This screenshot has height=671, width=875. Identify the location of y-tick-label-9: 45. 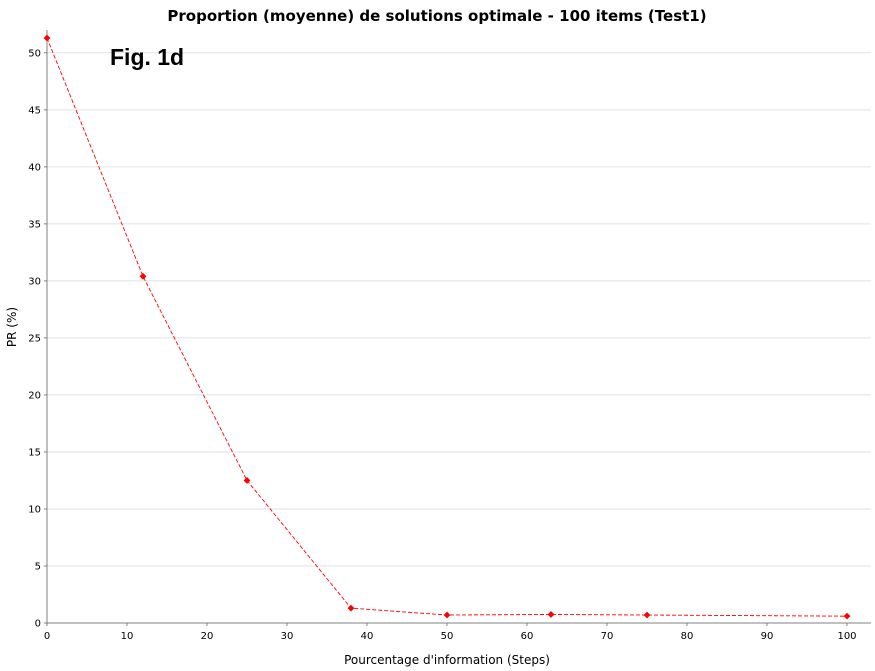
(34, 110).